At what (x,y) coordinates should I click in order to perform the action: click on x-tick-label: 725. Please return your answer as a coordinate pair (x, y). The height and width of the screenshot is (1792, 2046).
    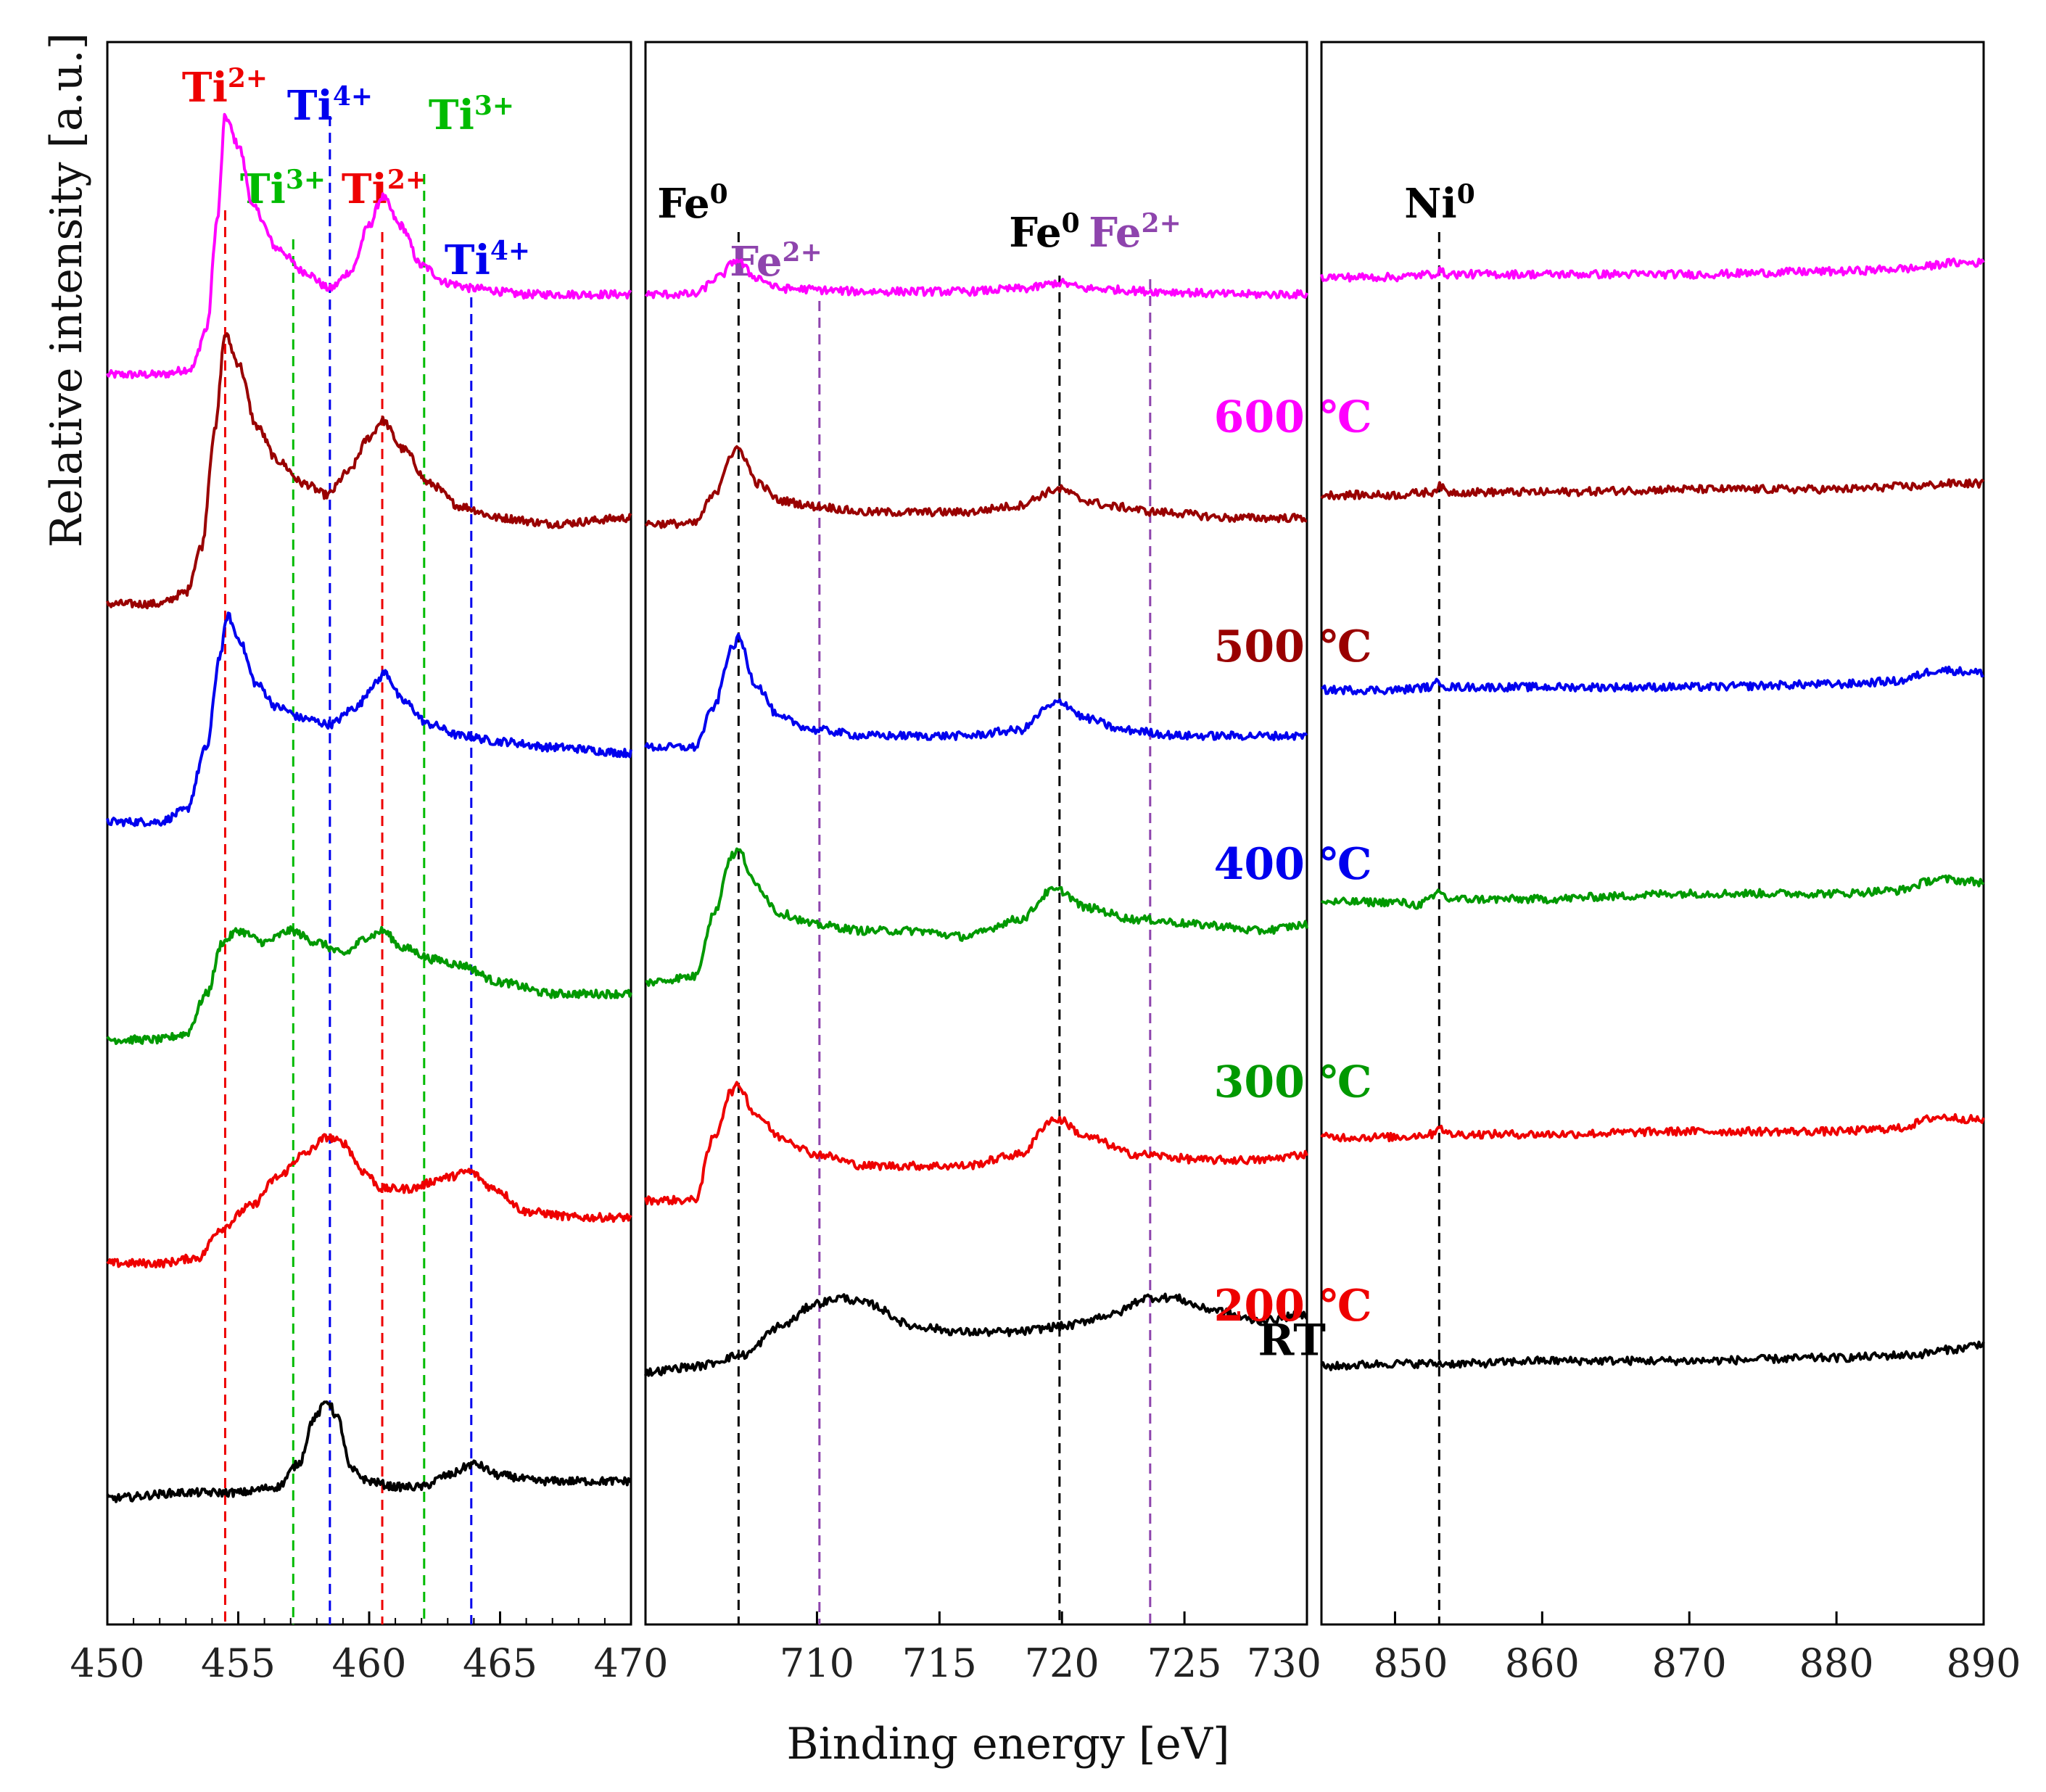
    Looking at the image, I should click on (1184, 1663).